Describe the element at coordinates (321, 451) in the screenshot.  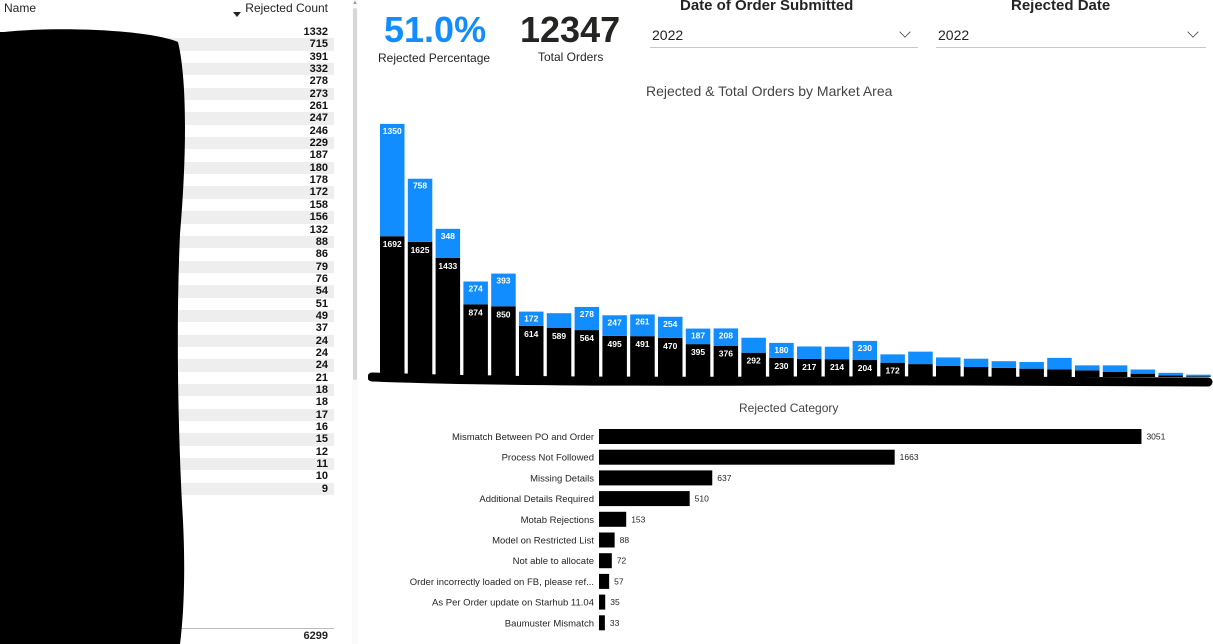
I see `table-row: 12` at that location.